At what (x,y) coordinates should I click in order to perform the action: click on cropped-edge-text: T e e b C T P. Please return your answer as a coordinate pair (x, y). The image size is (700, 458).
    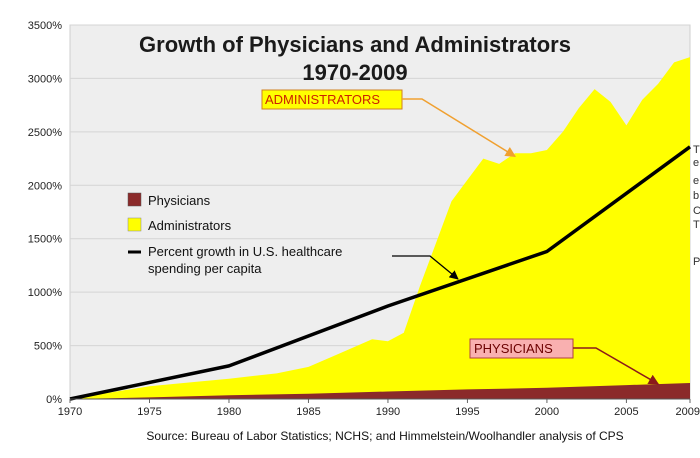
    Looking at the image, I should click on (696, 206).